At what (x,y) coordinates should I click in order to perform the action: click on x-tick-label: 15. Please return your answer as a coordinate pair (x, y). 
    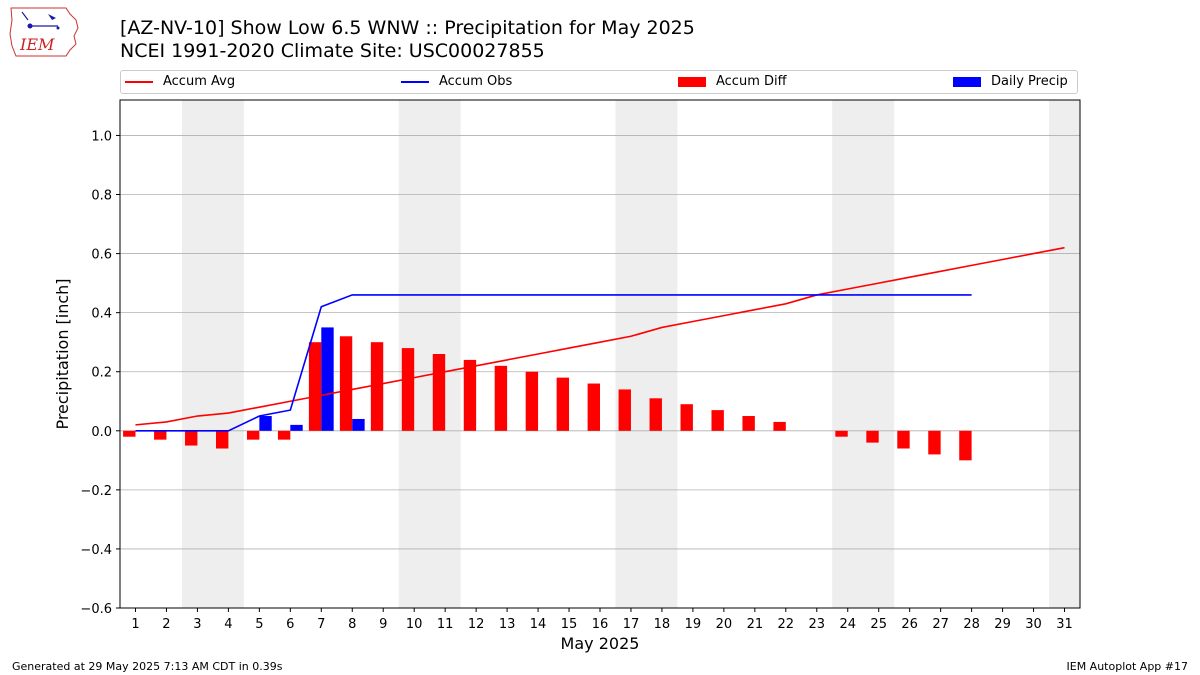
    Looking at the image, I should click on (569, 624).